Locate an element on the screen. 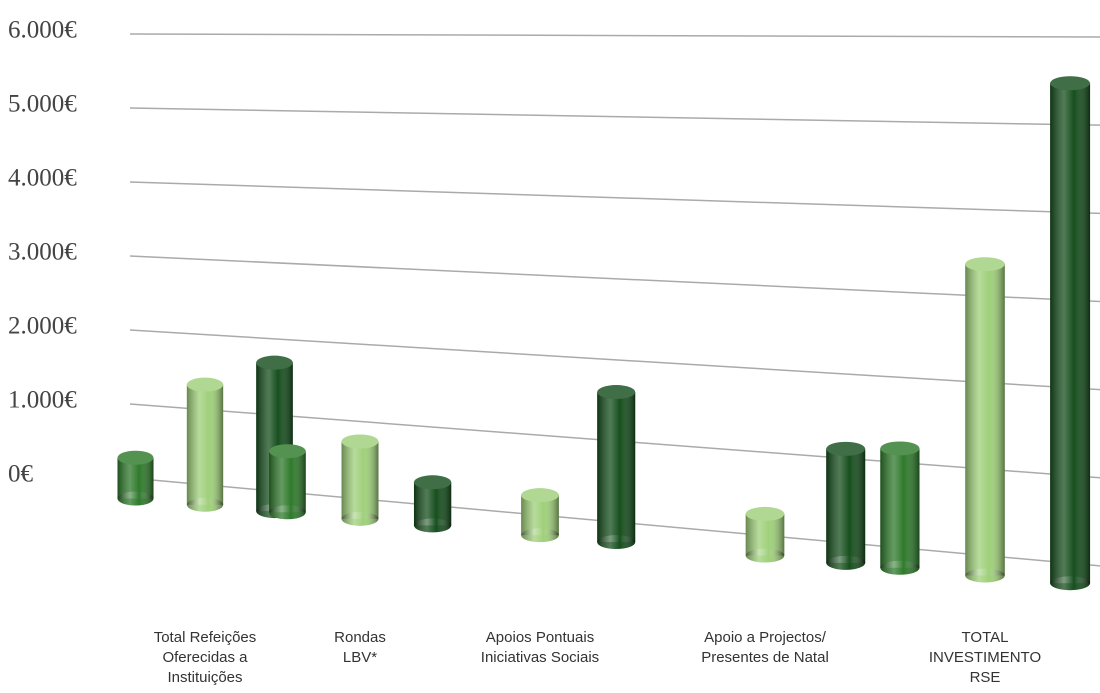 Image resolution: width=1100 pixels, height=693 pixels. x-tick-label: Rondas LBV* is located at coordinates (360, 647).